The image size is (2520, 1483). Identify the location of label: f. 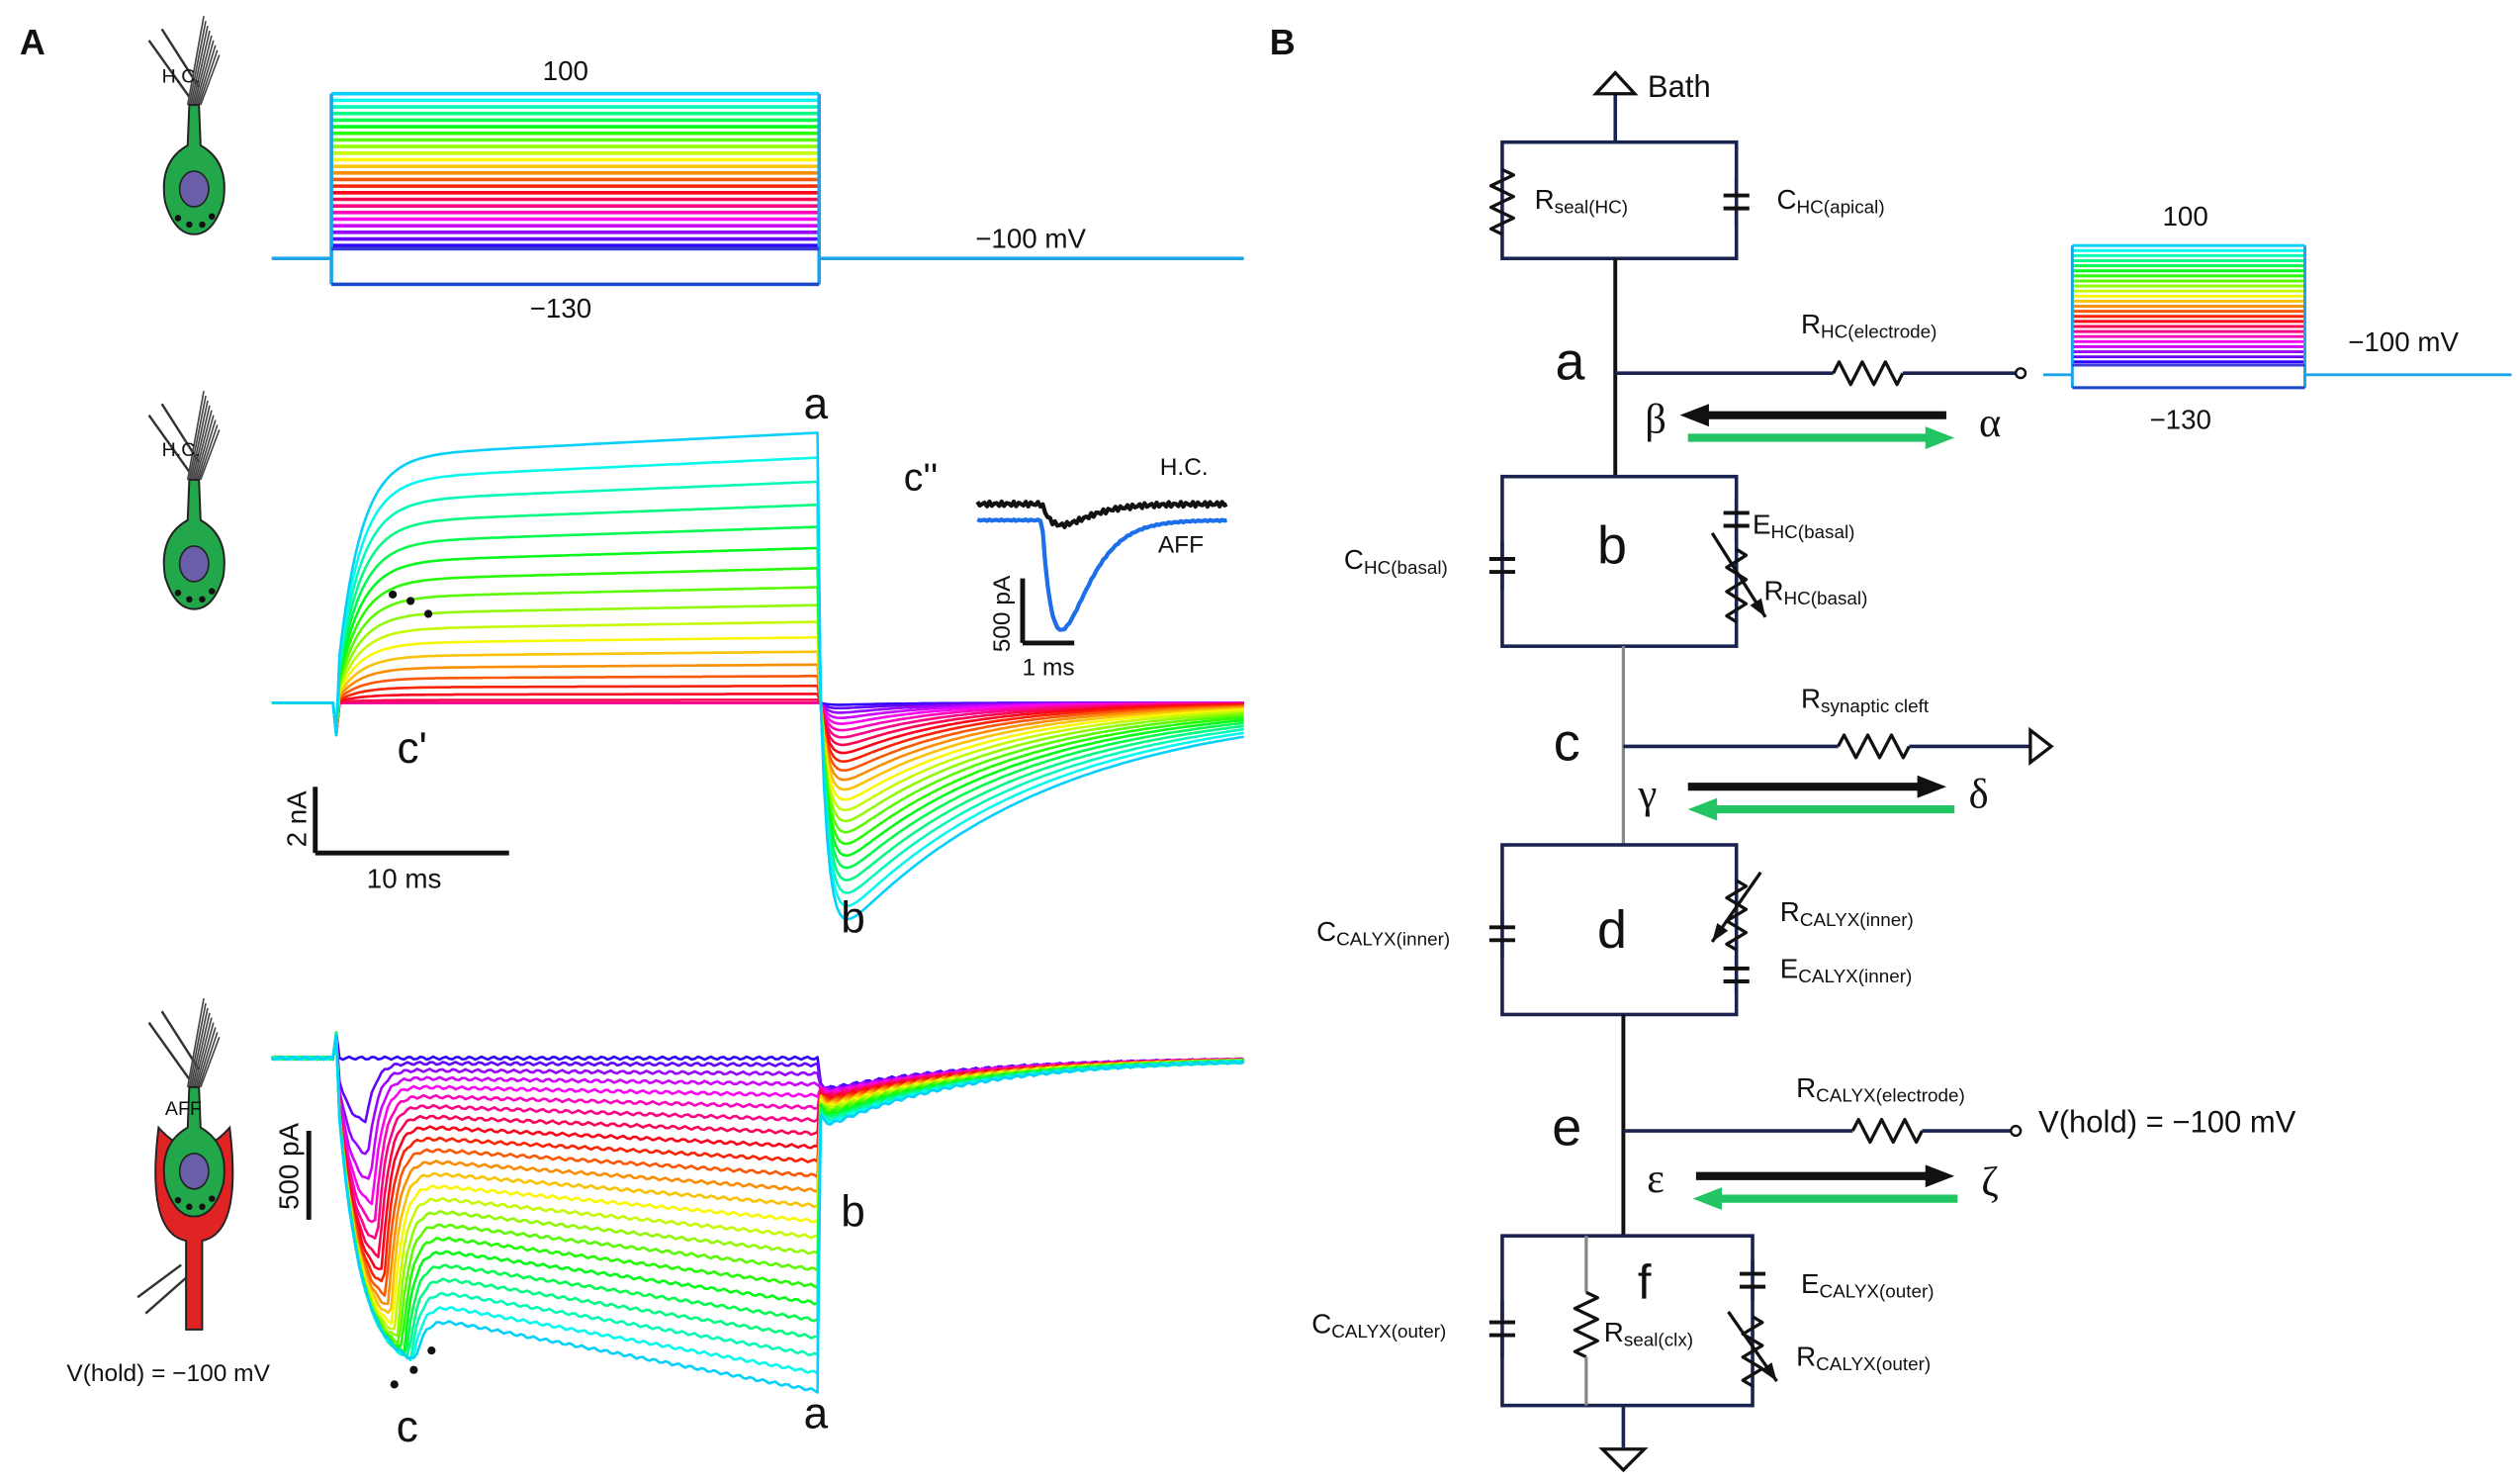
(1645, 1283).